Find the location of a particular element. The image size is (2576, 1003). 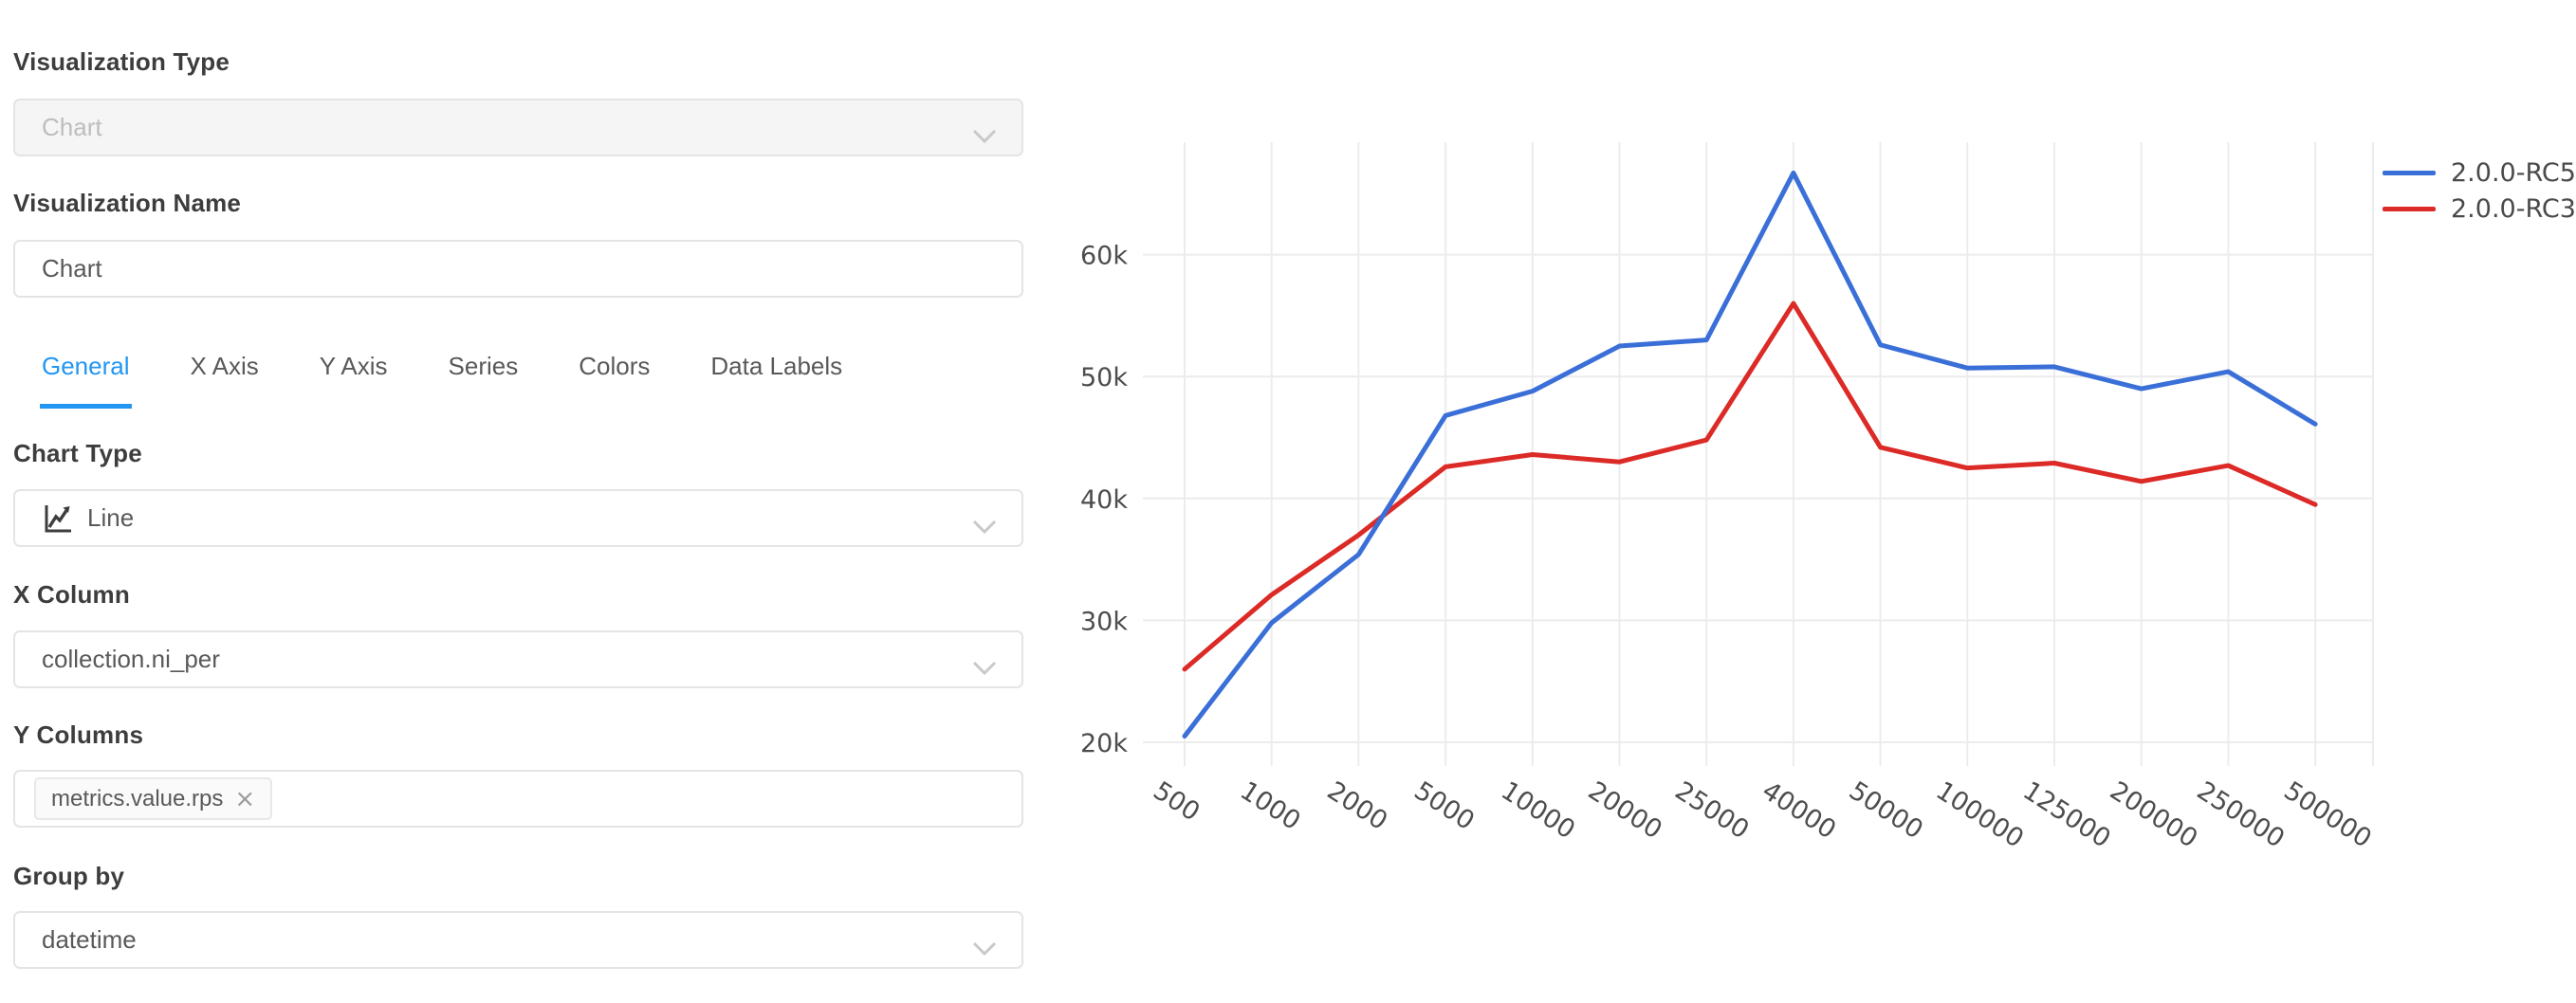

svg-text: 40000 is located at coordinates (1799, 811).